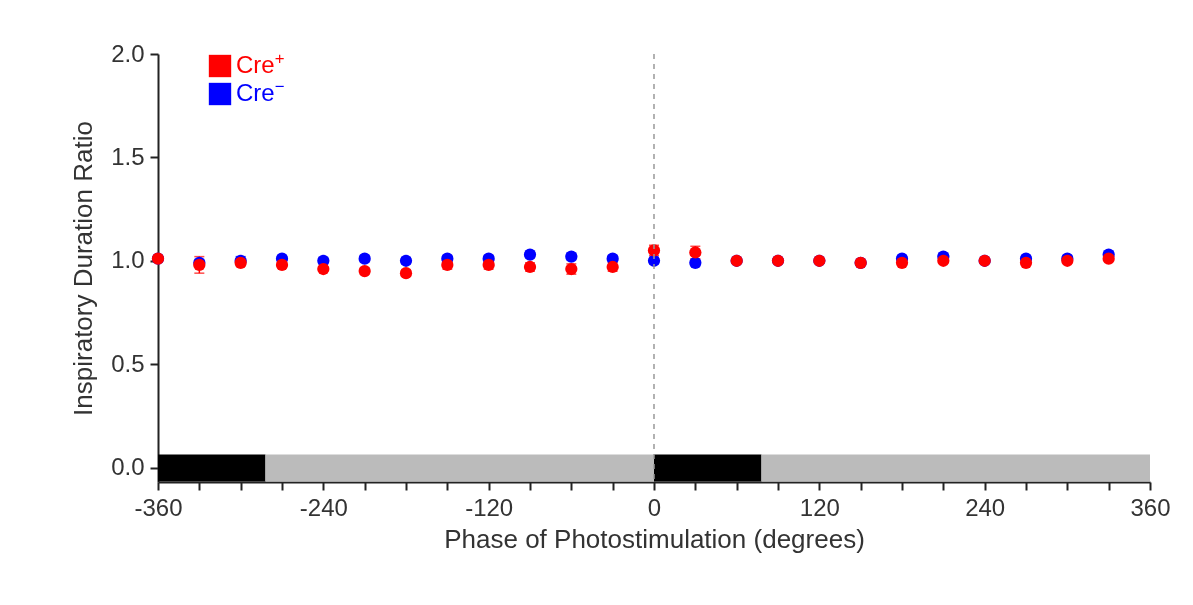 This screenshot has width=1193, height=605. What do you see at coordinates (128, 363) in the screenshot?
I see `y-tick-label: 0.5` at bounding box center [128, 363].